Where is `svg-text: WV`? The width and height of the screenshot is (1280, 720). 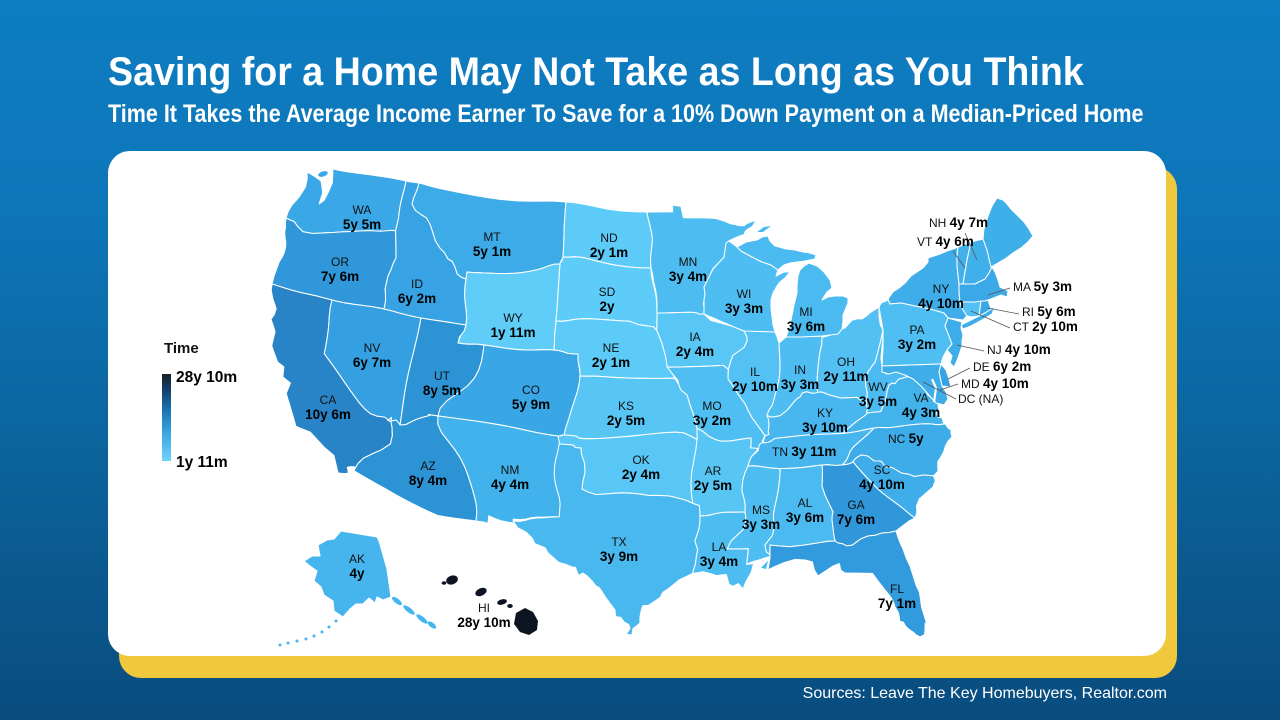
svg-text: WV is located at coordinates (877, 387).